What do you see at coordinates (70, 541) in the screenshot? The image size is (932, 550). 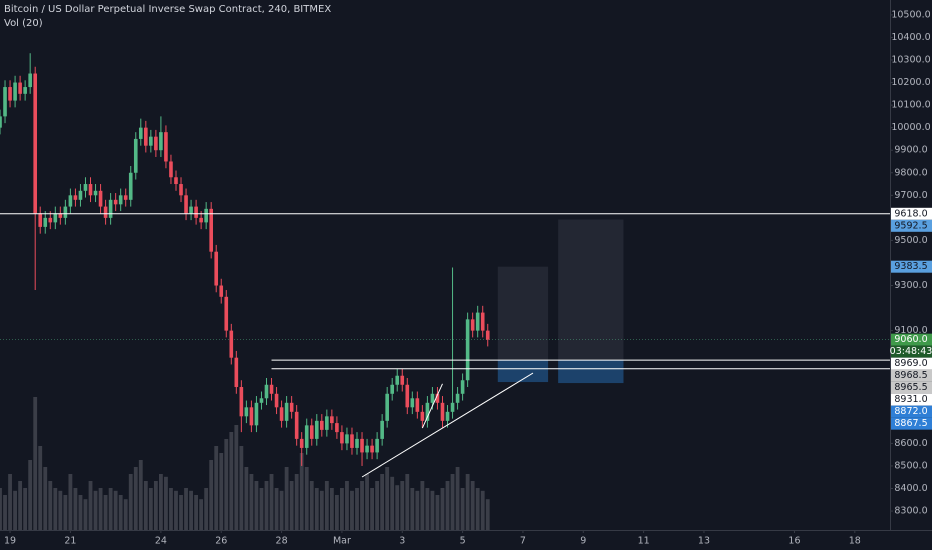 I see `x-tick-label: 21` at bounding box center [70, 541].